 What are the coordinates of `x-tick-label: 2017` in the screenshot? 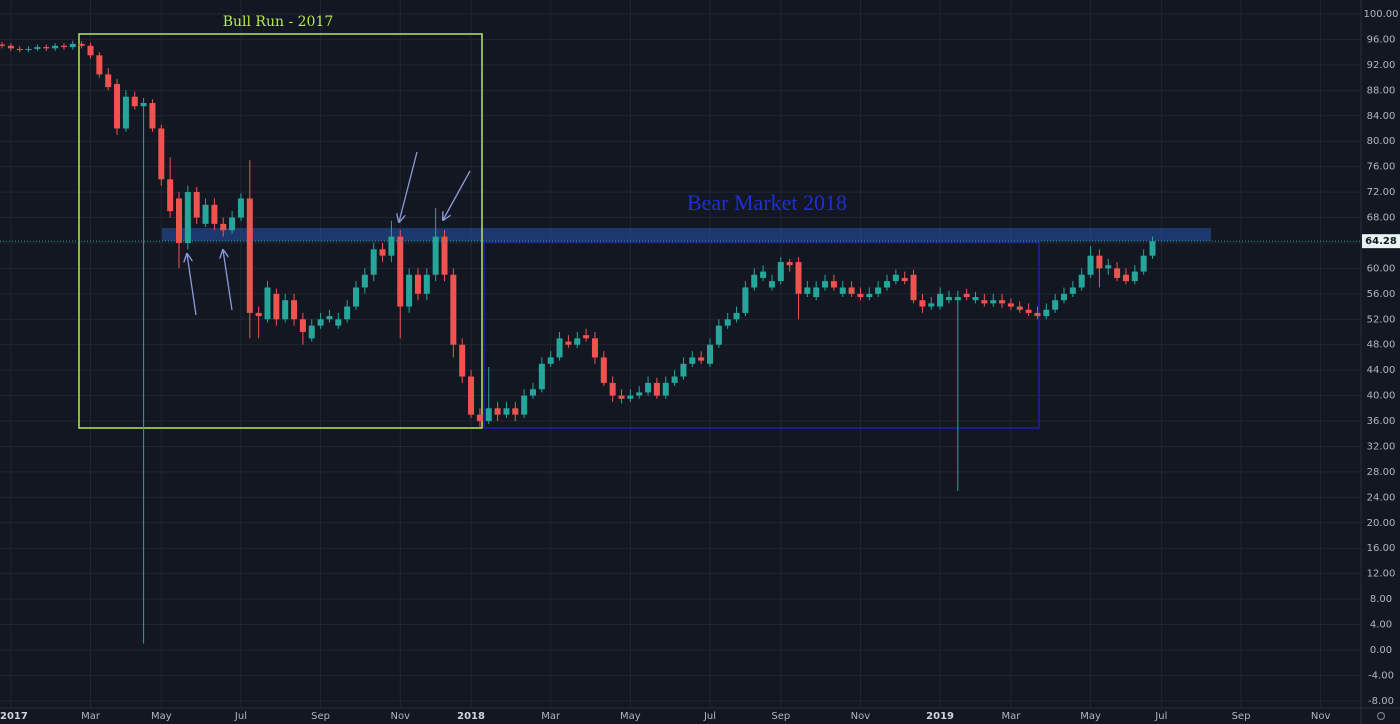 It's located at (14, 716).